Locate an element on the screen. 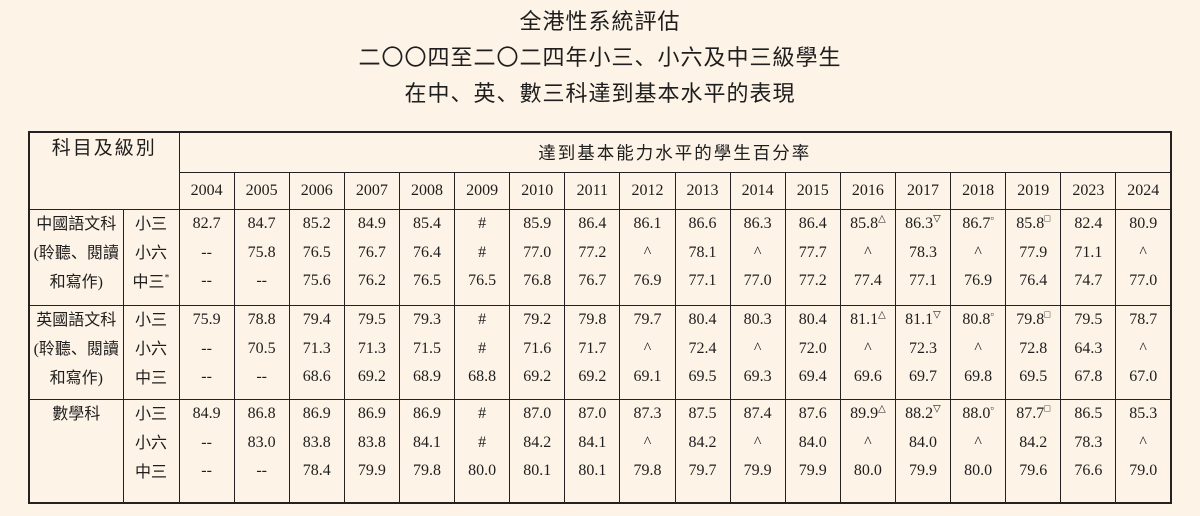 Image resolution: width=1200 pixels, height=516 pixels. cell-line: 82.4 is located at coordinates (1088, 223).